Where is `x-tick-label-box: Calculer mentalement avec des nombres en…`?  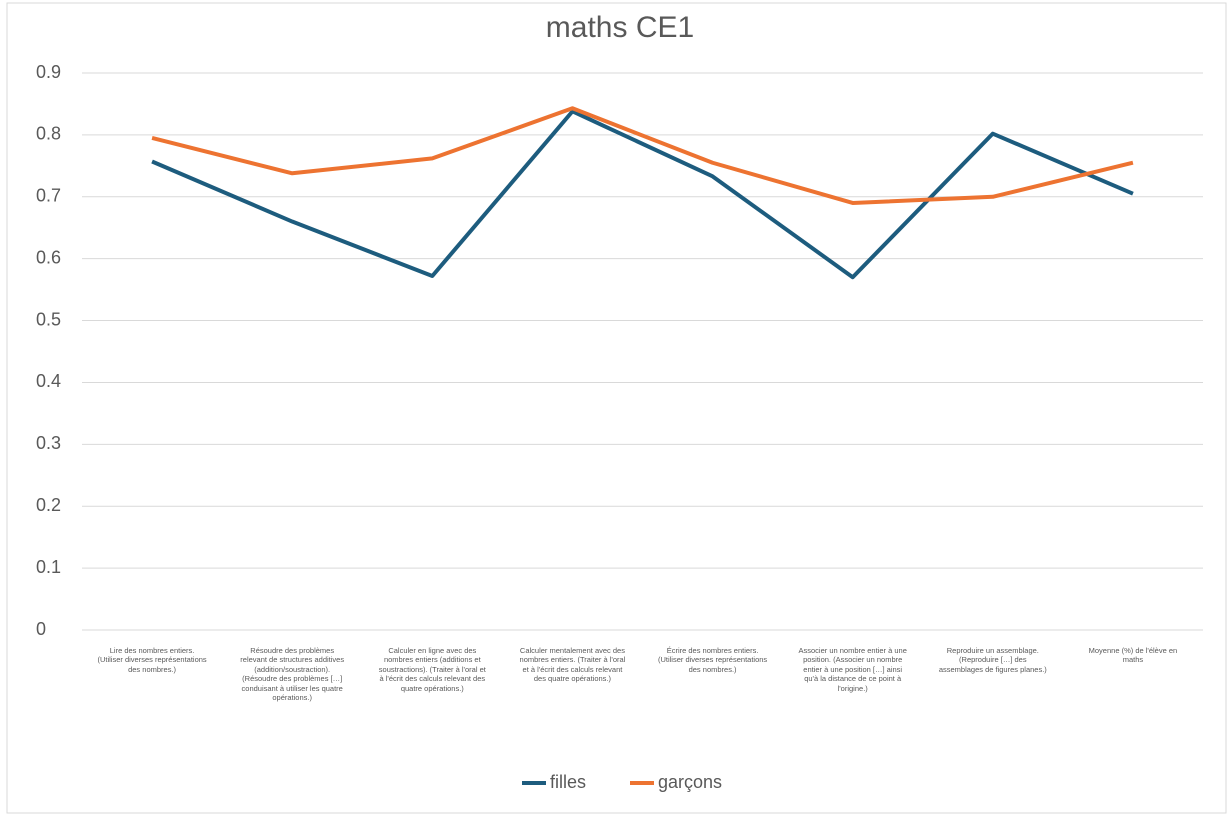 x-tick-label-box: Calculer mentalement avec des nombres en… is located at coordinates (572, 665).